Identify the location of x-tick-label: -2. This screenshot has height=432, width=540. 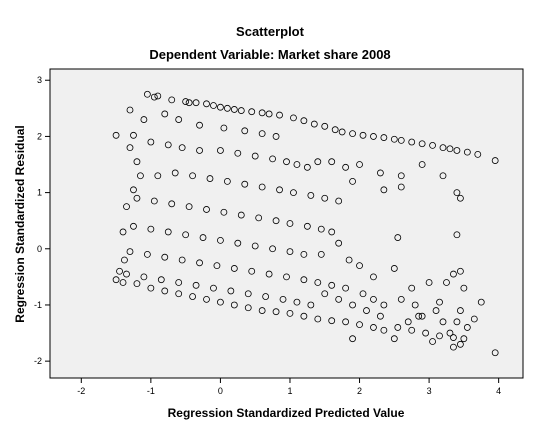
(81, 391).